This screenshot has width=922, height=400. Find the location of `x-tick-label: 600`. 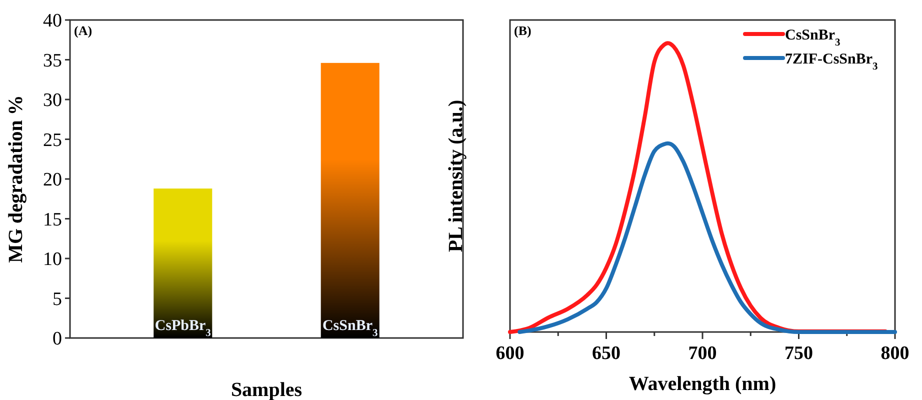

x-tick-label: 600 is located at coordinates (510, 353).